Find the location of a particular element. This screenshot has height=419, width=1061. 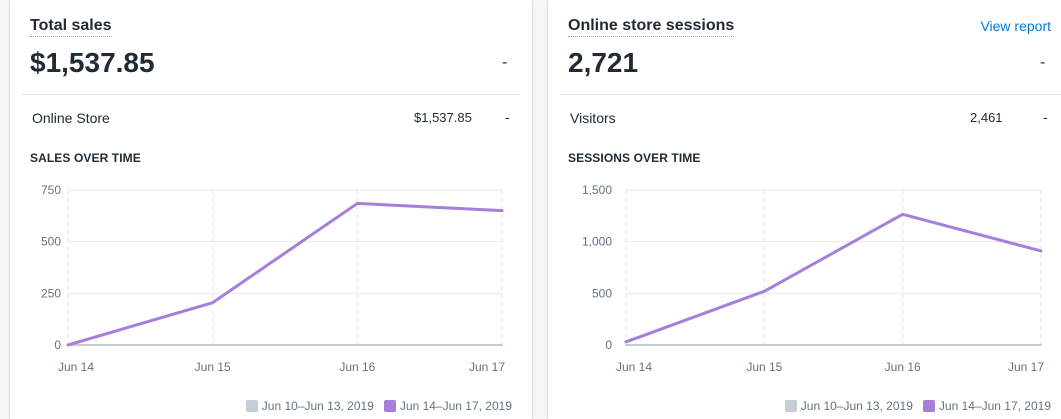

sales-y-tick-label: 500 is located at coordinates (51, 242).